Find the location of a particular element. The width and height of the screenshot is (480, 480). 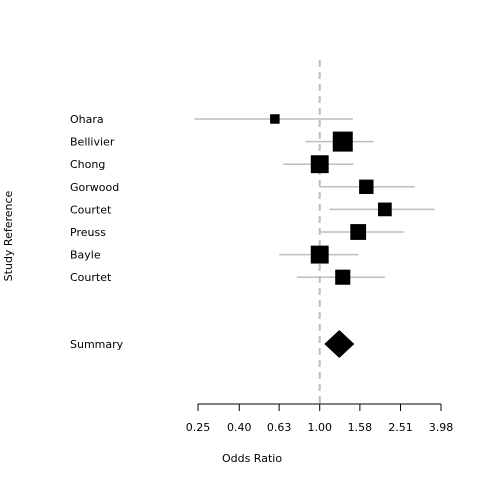

x-tick-label: 0.40 is located at coordinates (239, 427).